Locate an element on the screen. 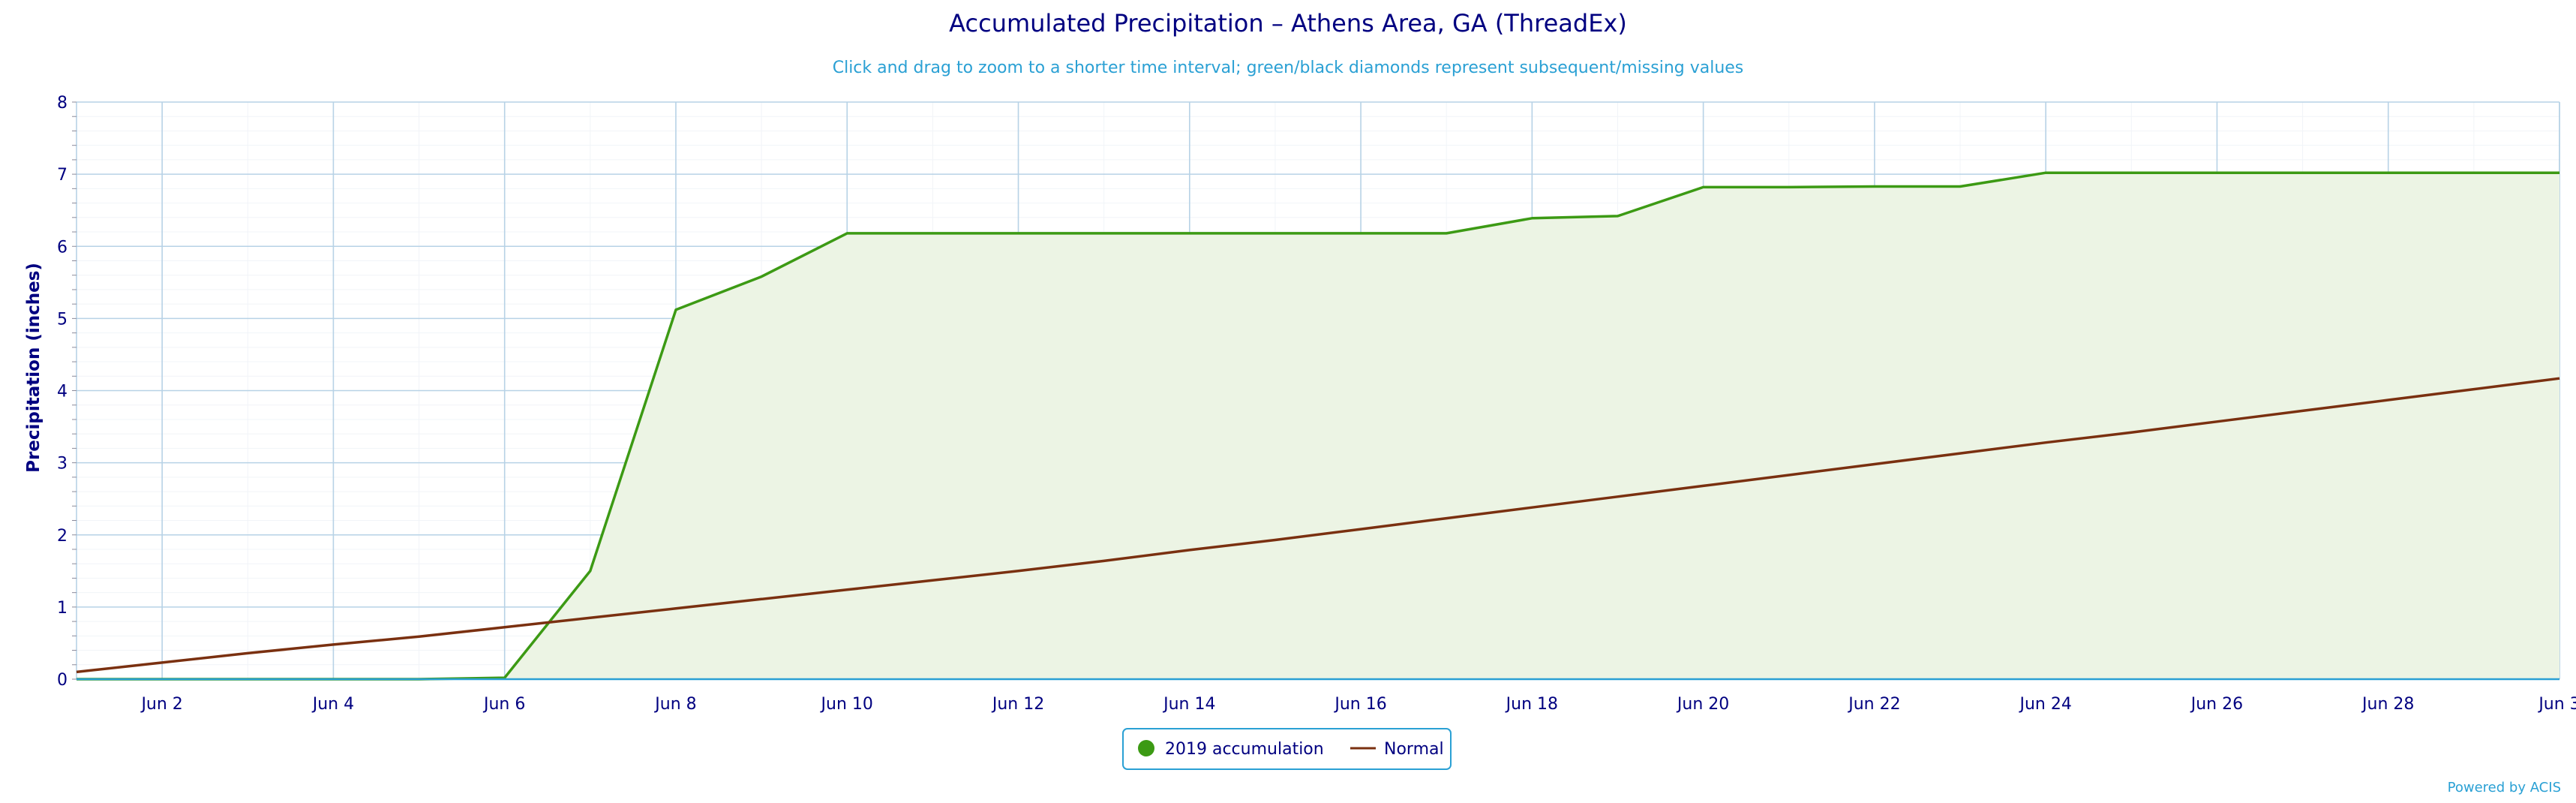 Image resolution: width=2576 pixels, height=803 pixels. legend-box is located at coordinates (1287, 749).